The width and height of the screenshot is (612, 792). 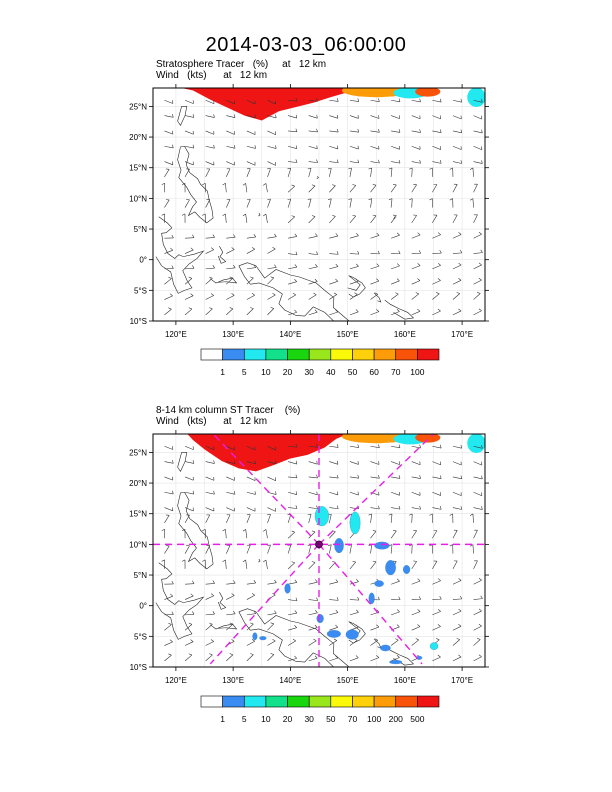 I want to click on colorbar-label: 70, so click(x=396, y=372).